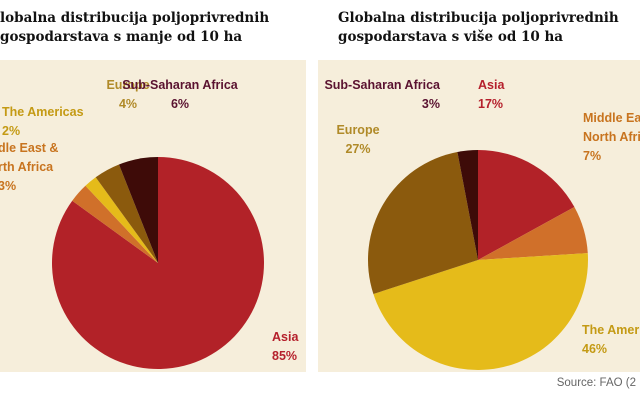 Image resolution: width=640 pixels, height=400 pixels. Describe the element at coordinates (43, 121) in the screenshot. I see `slice-label-0-2: The Americas 2%` at that location.